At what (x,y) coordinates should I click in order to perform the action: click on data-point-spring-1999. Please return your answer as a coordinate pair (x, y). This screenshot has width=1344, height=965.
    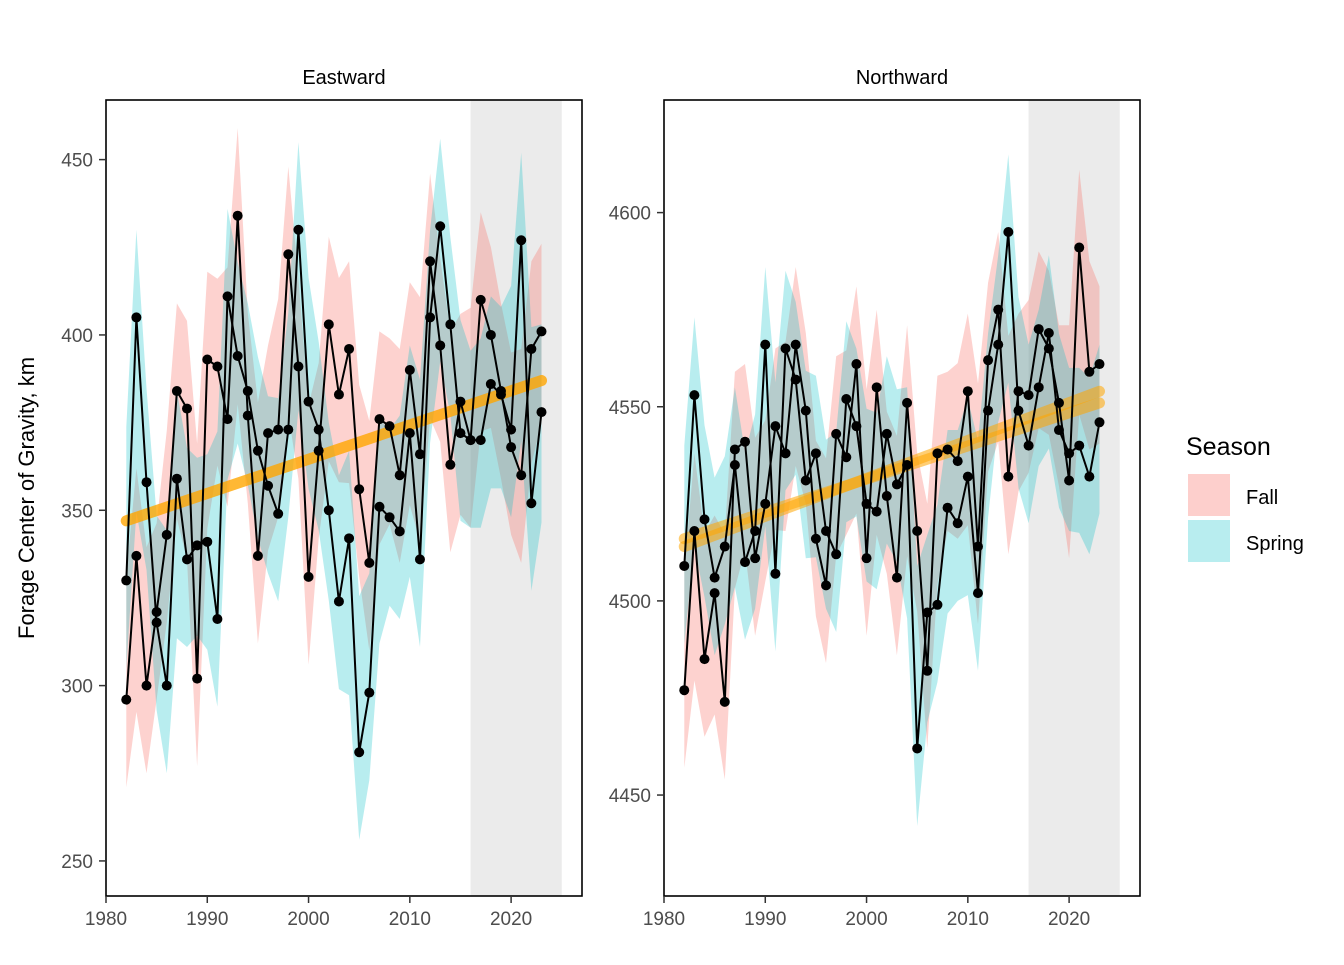
    Looking at the image, I should click on (298, 229).